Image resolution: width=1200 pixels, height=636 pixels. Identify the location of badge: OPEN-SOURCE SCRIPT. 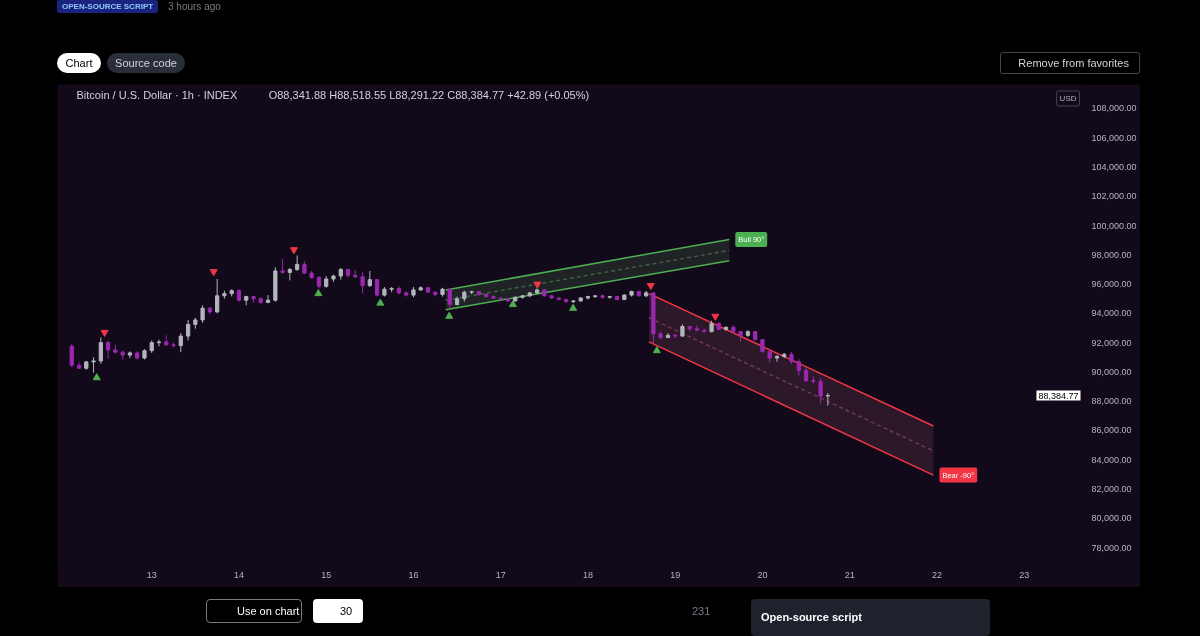
(108, 7).